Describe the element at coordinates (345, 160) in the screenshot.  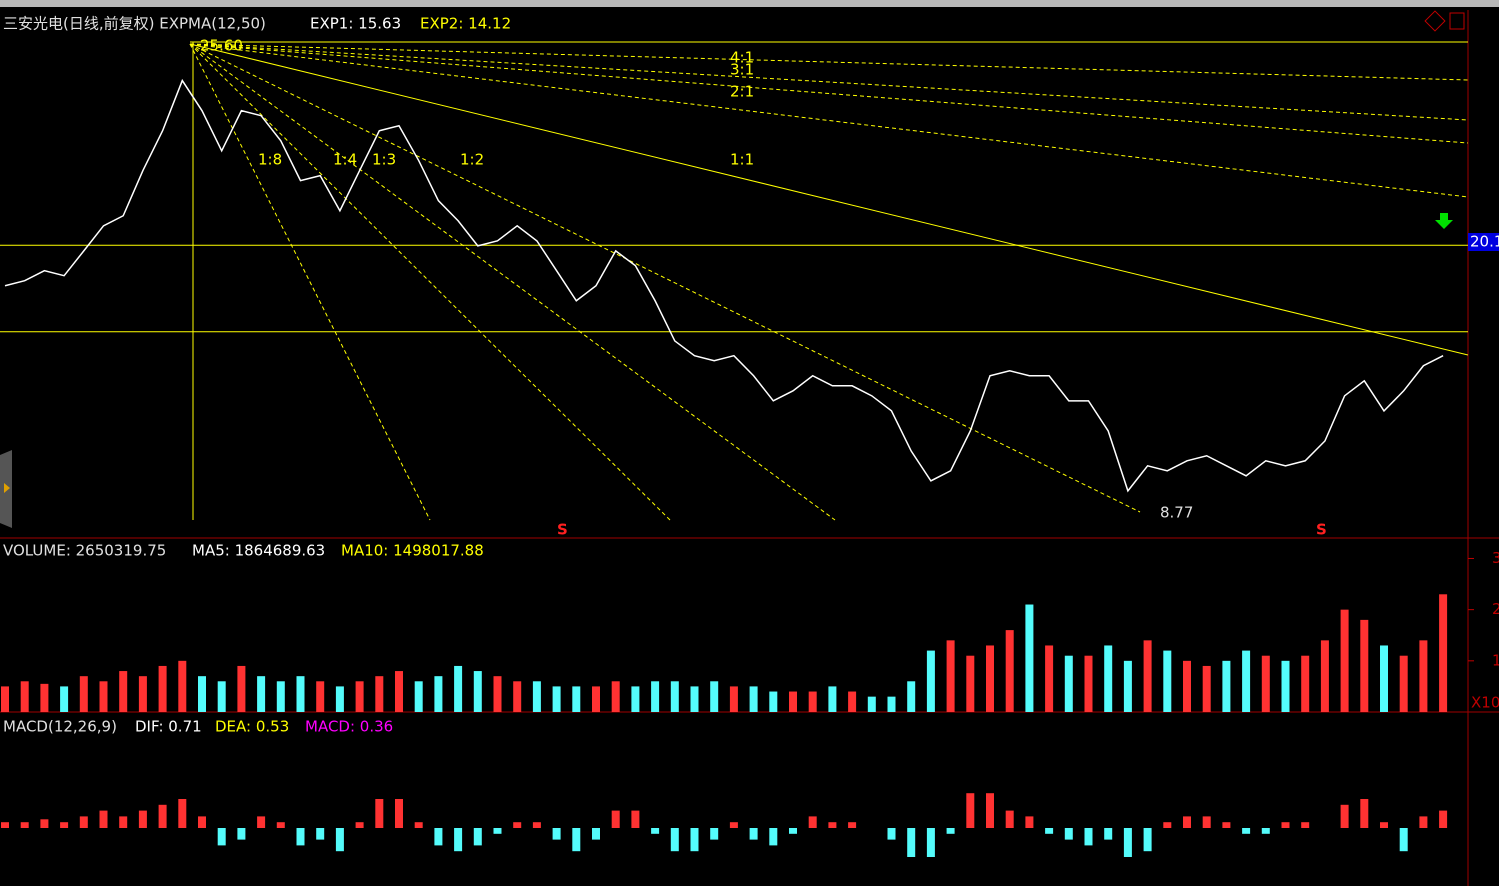
I see `fan-label: 1:4` at that location.